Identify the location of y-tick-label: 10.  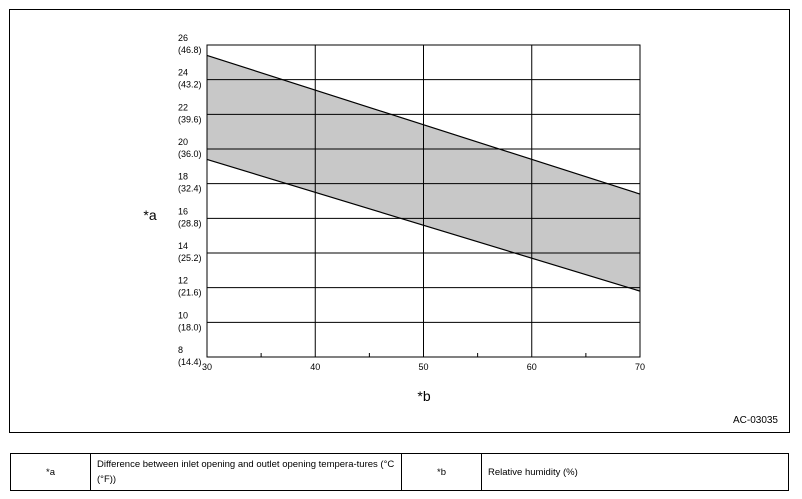
(183, 315).